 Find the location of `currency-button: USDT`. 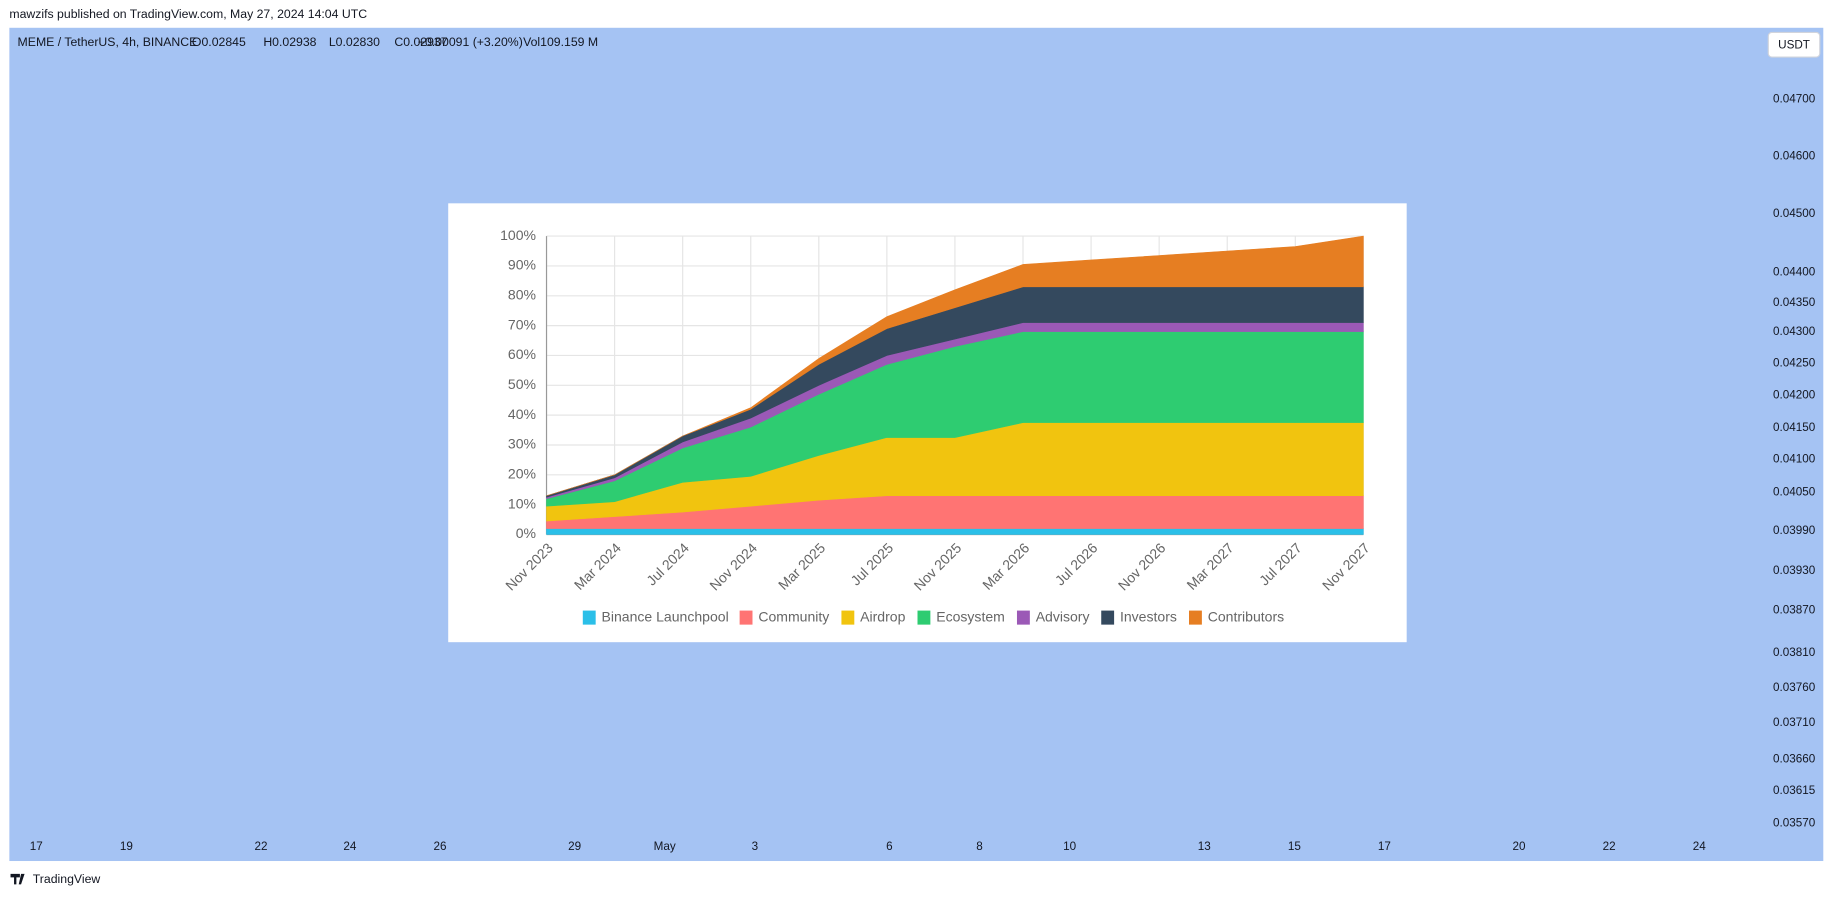

currency-button: USDT is located at coordinates (1794, 44).